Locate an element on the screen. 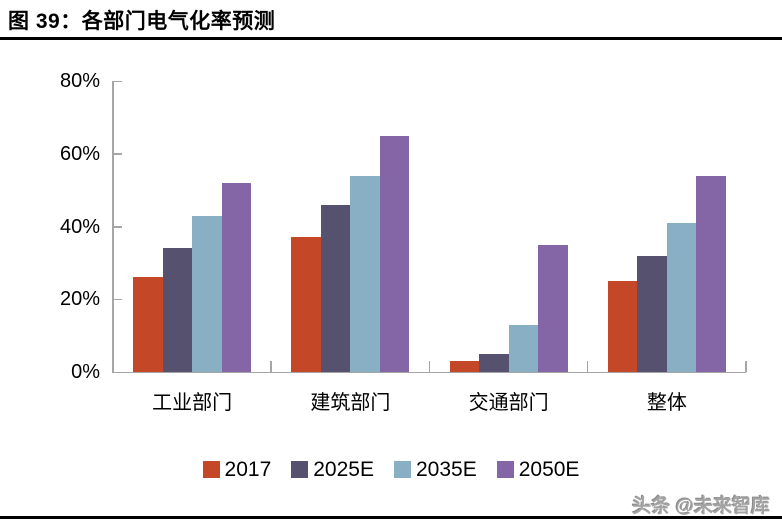 The image size is (782, 524). x-axis-category-label: 整体 is located at coordinates (666, 403).